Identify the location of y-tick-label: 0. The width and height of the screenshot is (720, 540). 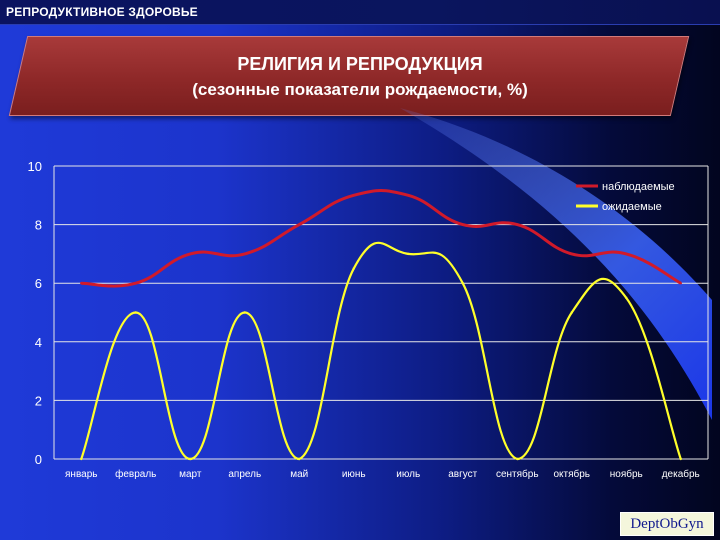
(38, 459).